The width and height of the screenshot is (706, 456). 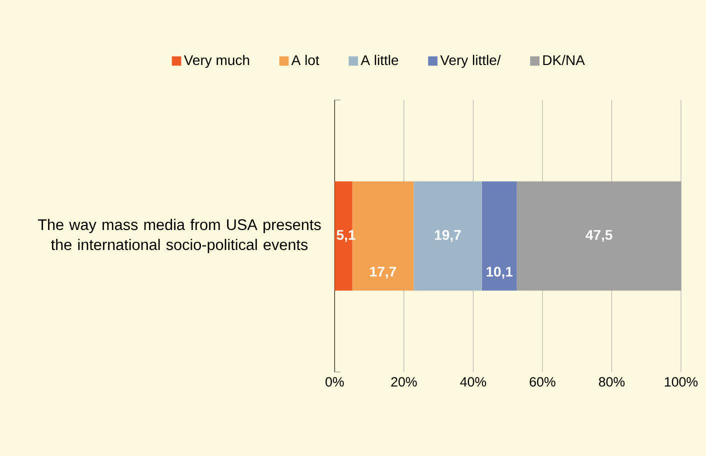 What do you see at coordinates (217, 61) in the screenshot?
I see `legend-label: Very much` at bounding box center [217, 61].